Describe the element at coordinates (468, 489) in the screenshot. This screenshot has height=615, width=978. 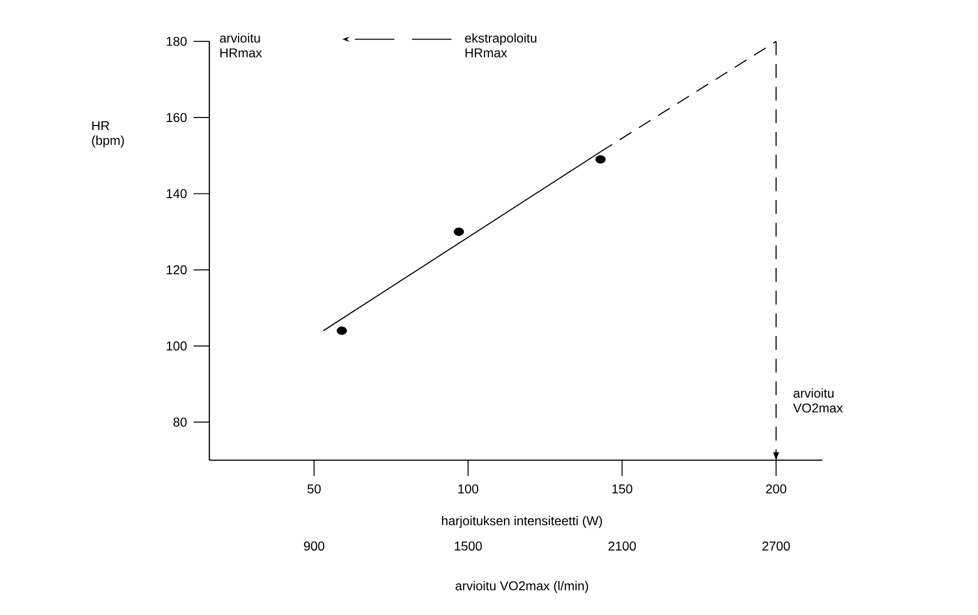
I see `x-tick-label: 100` at that location.